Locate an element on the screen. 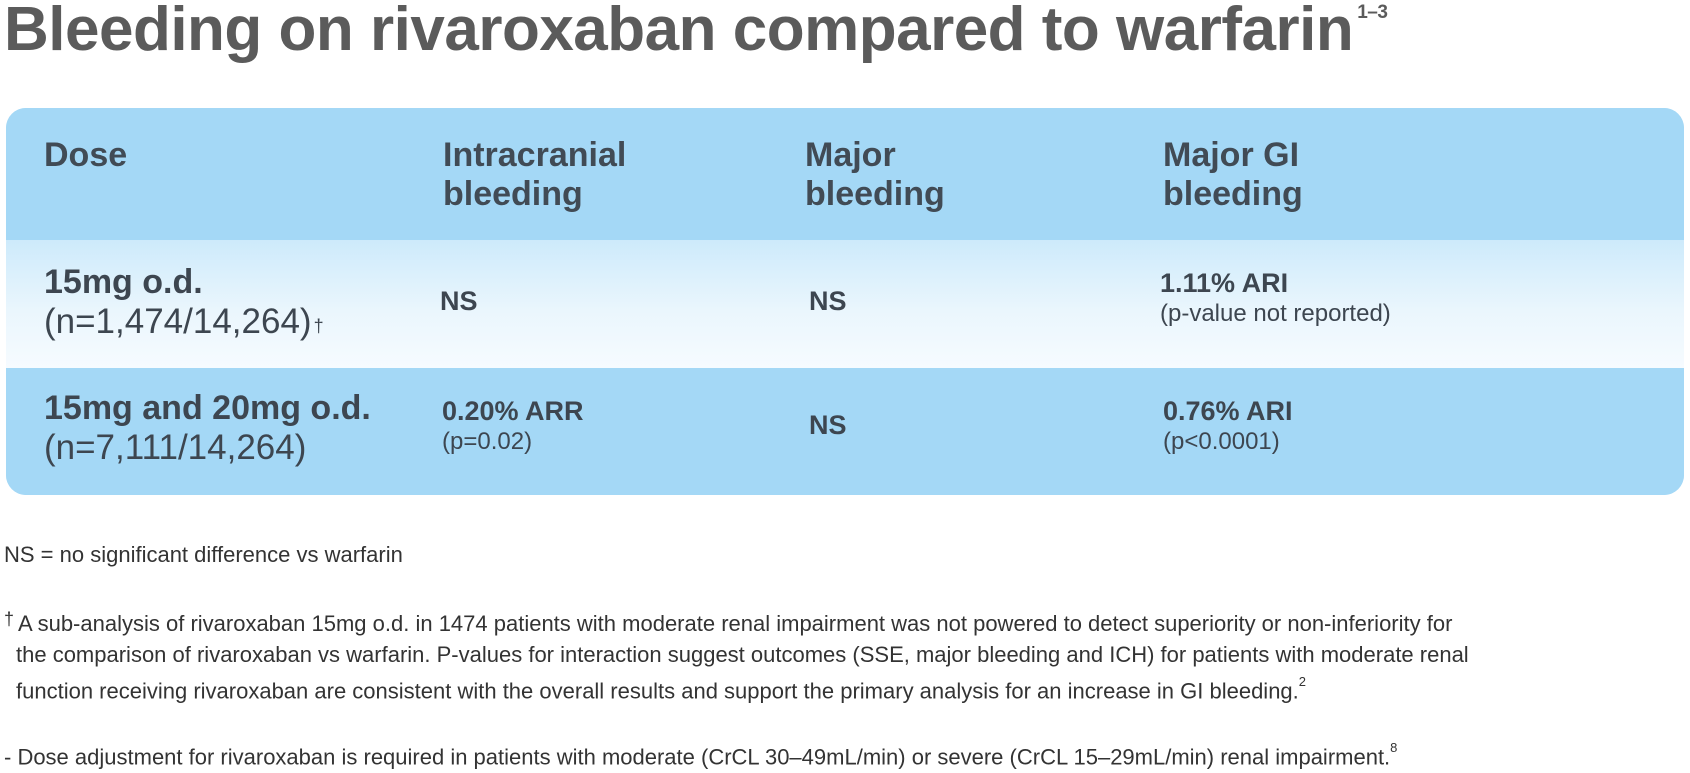  major-gi-cell: 1.11% ARI (p-value not reported) is located at coordinates (1275, 298).